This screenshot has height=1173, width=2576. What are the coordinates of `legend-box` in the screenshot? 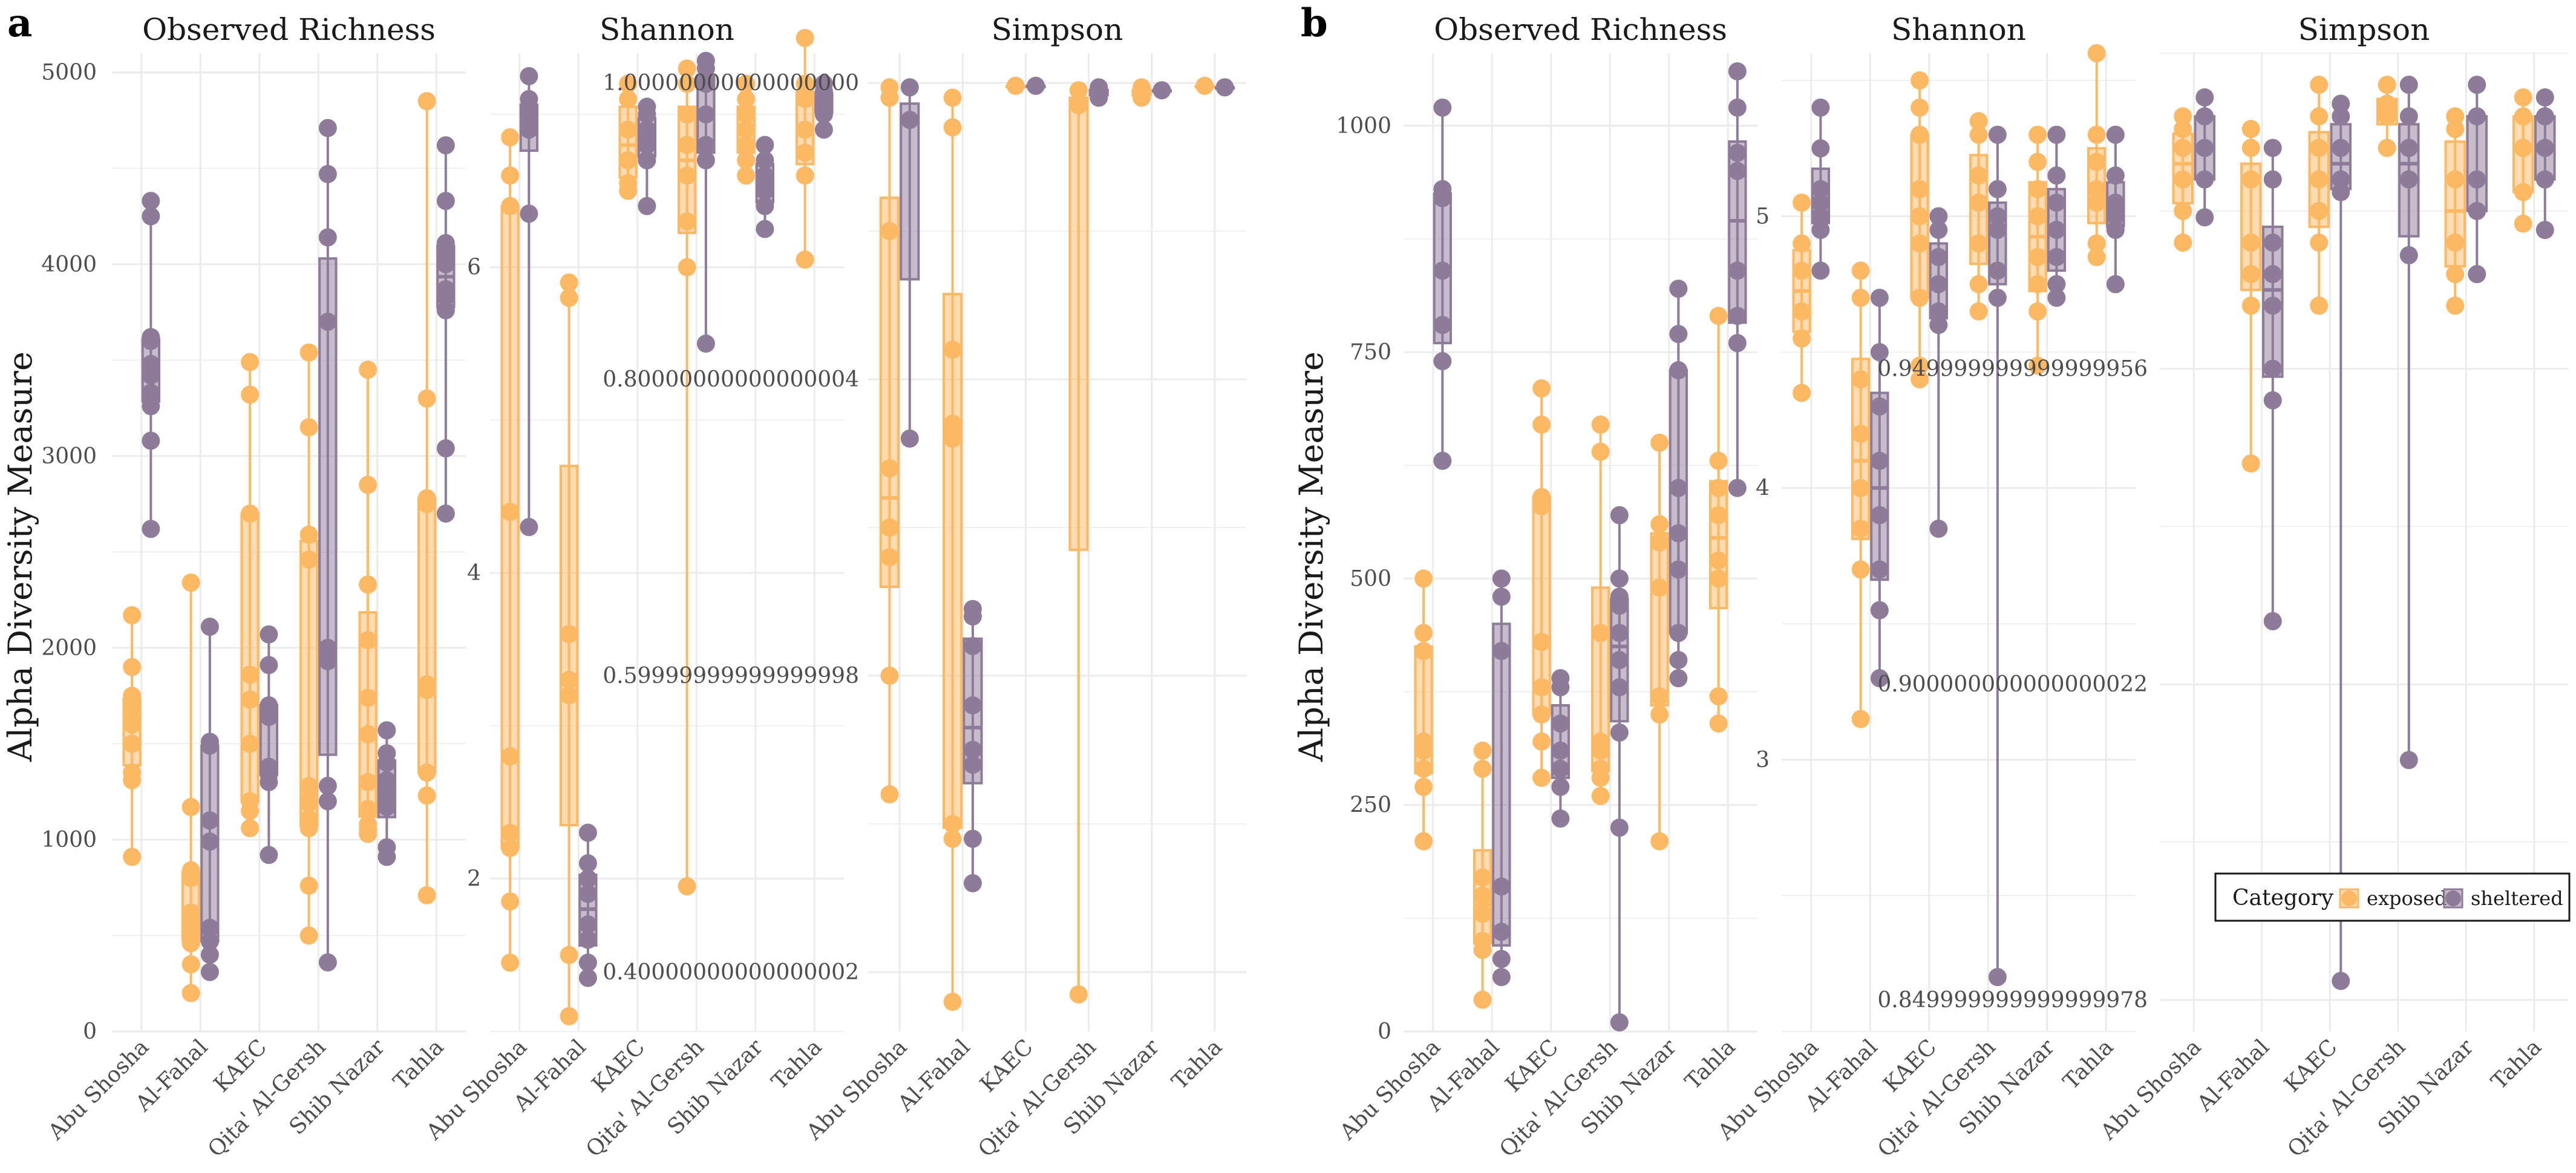 It's located at (2392, 897).